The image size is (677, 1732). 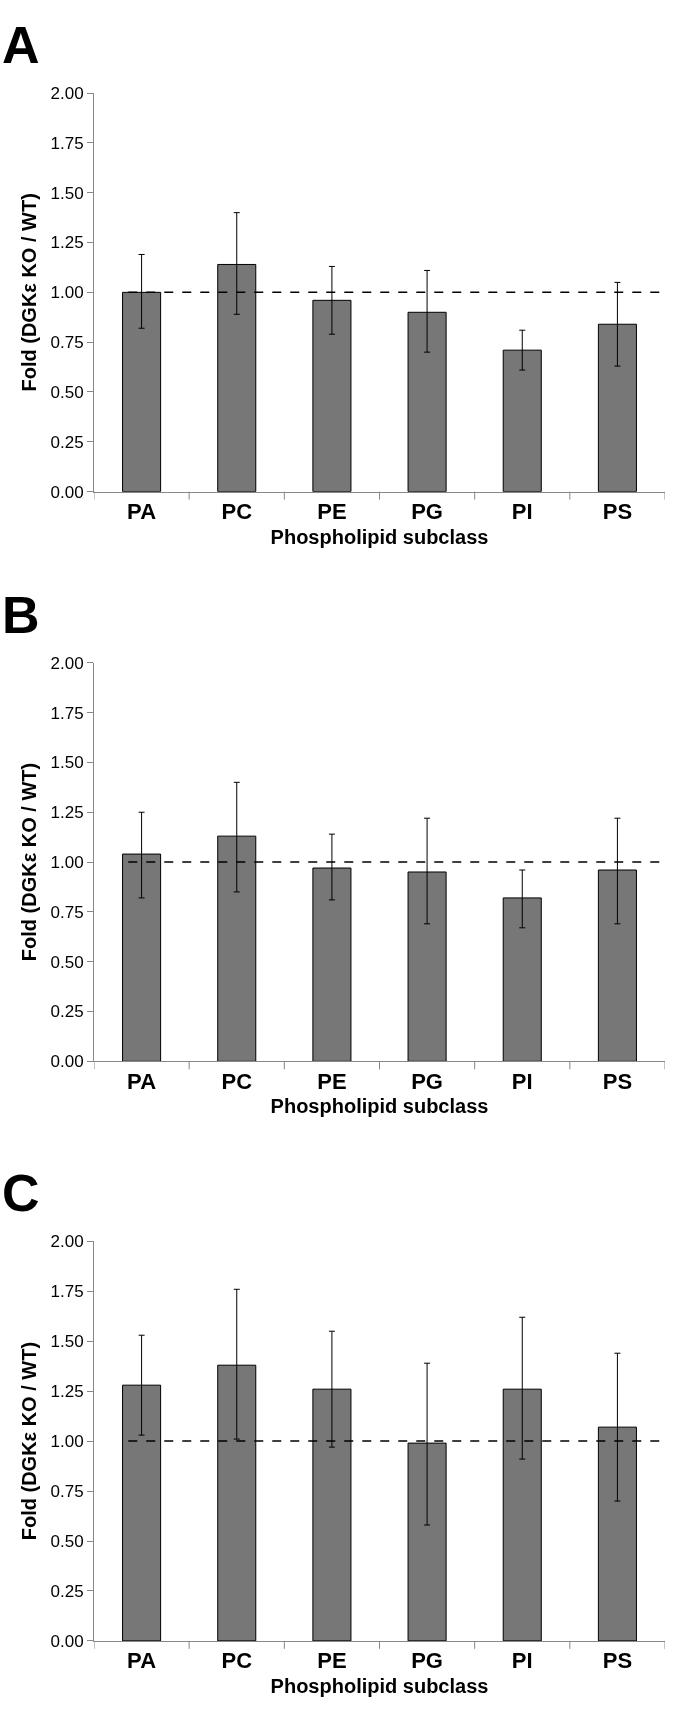 What do you see at coordinates (21, 1193) in the screenshot?
I see `chart-title: C` at bounding box center [21, 1193].